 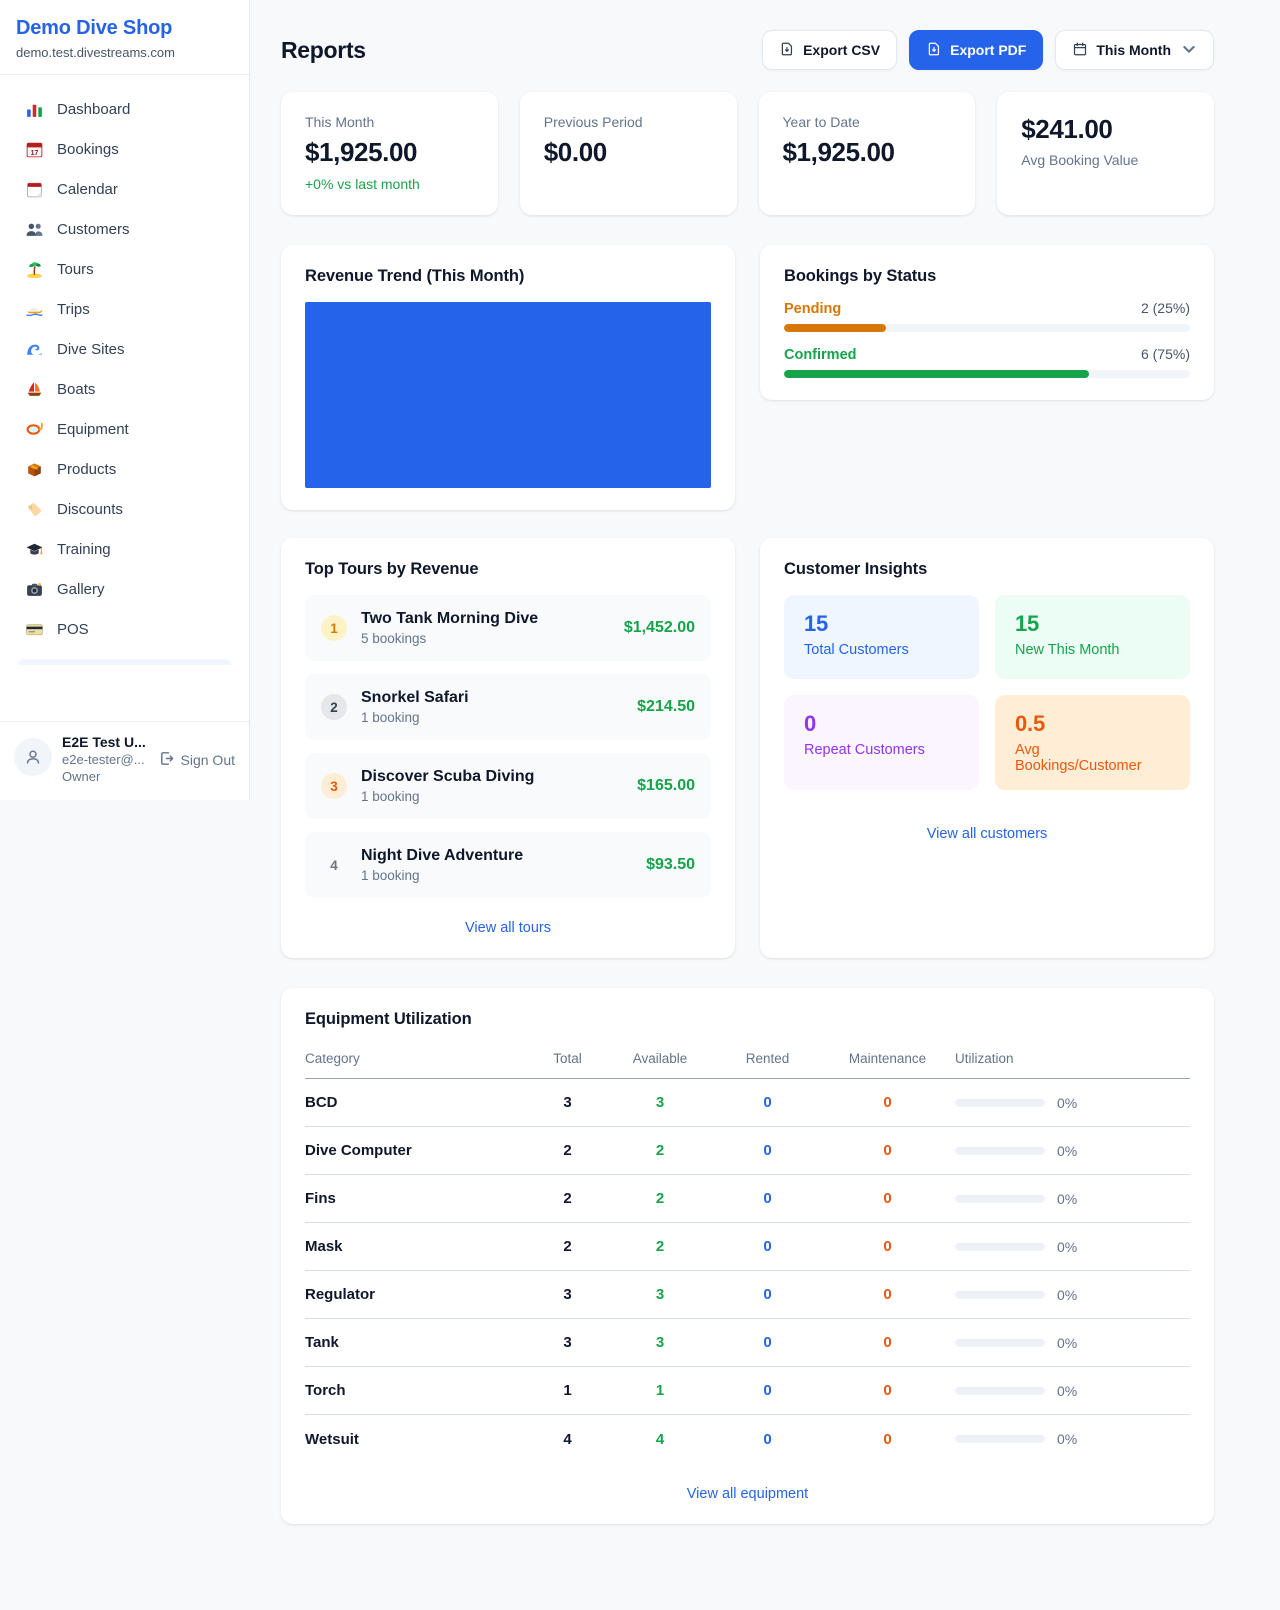 I want to click on sidebar-item-training: Training, so click(x=124, y=549).